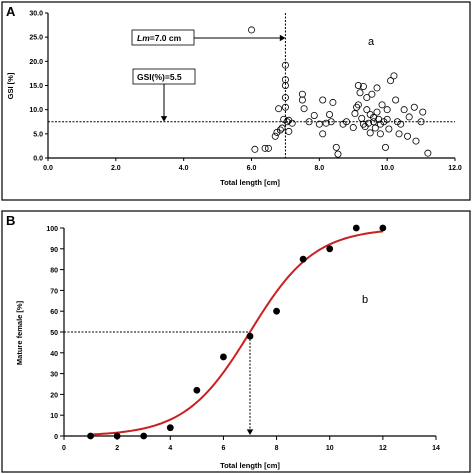 This screenshot has width=474, height=474. What do you see at coordinates (383, 448) in the screenshot?
I see `panel-b-x-tick-label: 12` at bounding box center [383, 448].